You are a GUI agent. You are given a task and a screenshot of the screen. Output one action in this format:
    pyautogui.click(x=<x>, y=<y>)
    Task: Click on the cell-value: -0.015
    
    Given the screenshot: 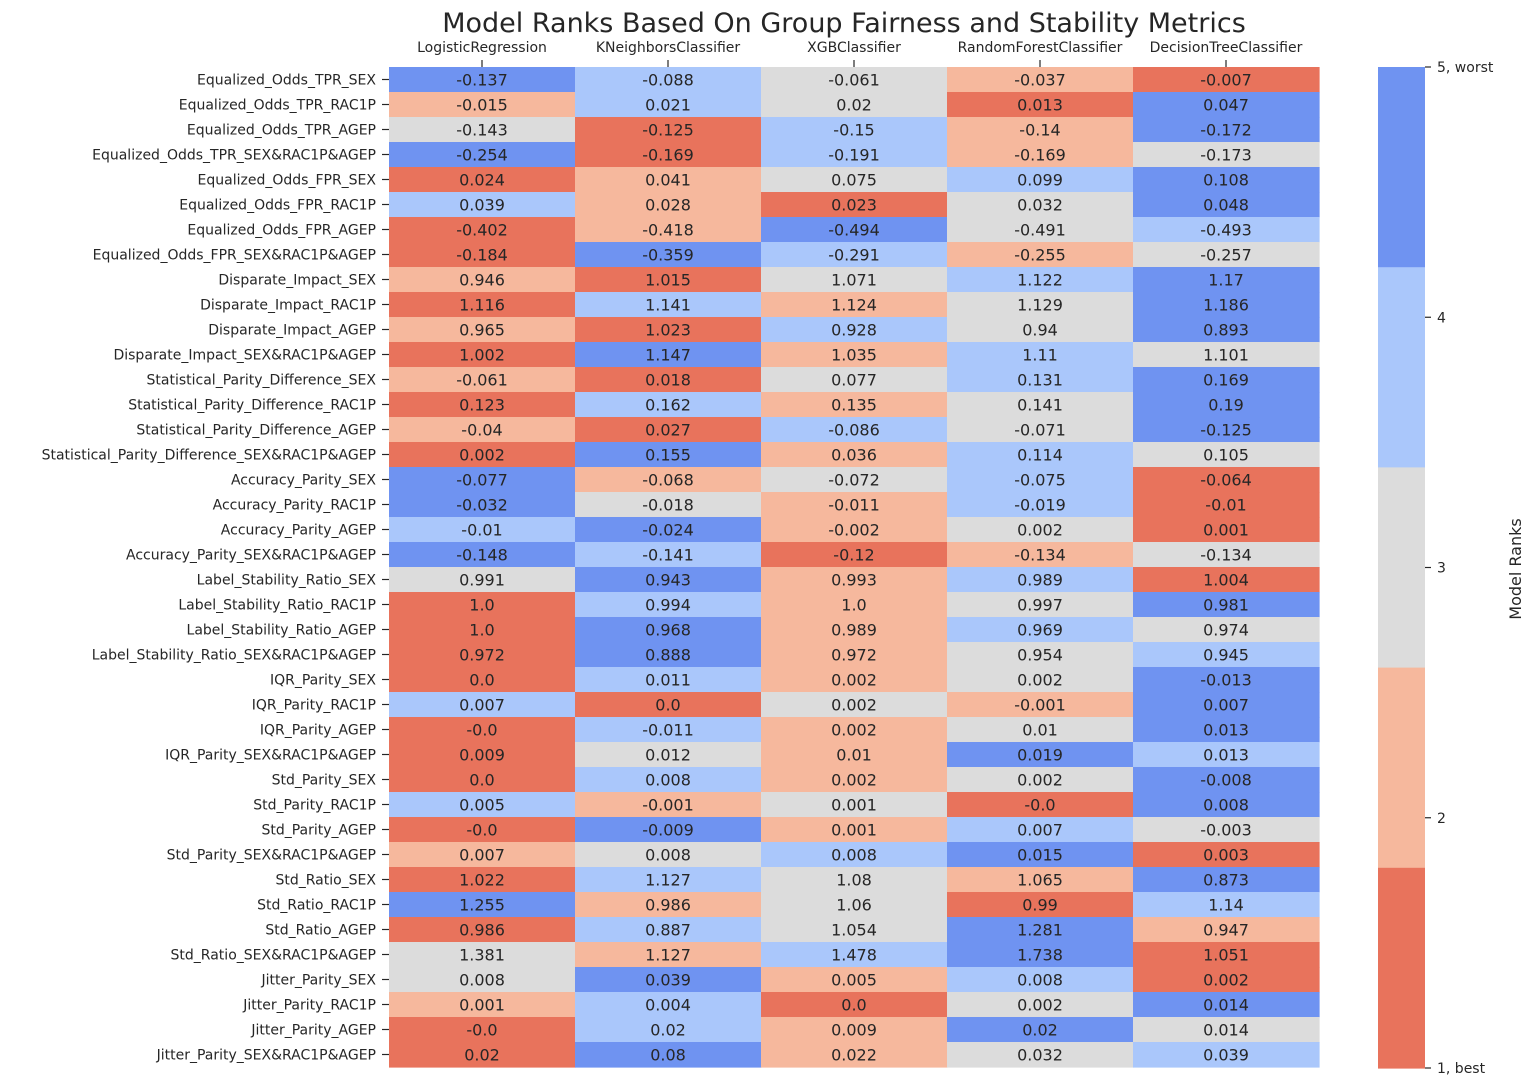 What is the action you would take?
    pyautogui.click(x=482, y=105)
    